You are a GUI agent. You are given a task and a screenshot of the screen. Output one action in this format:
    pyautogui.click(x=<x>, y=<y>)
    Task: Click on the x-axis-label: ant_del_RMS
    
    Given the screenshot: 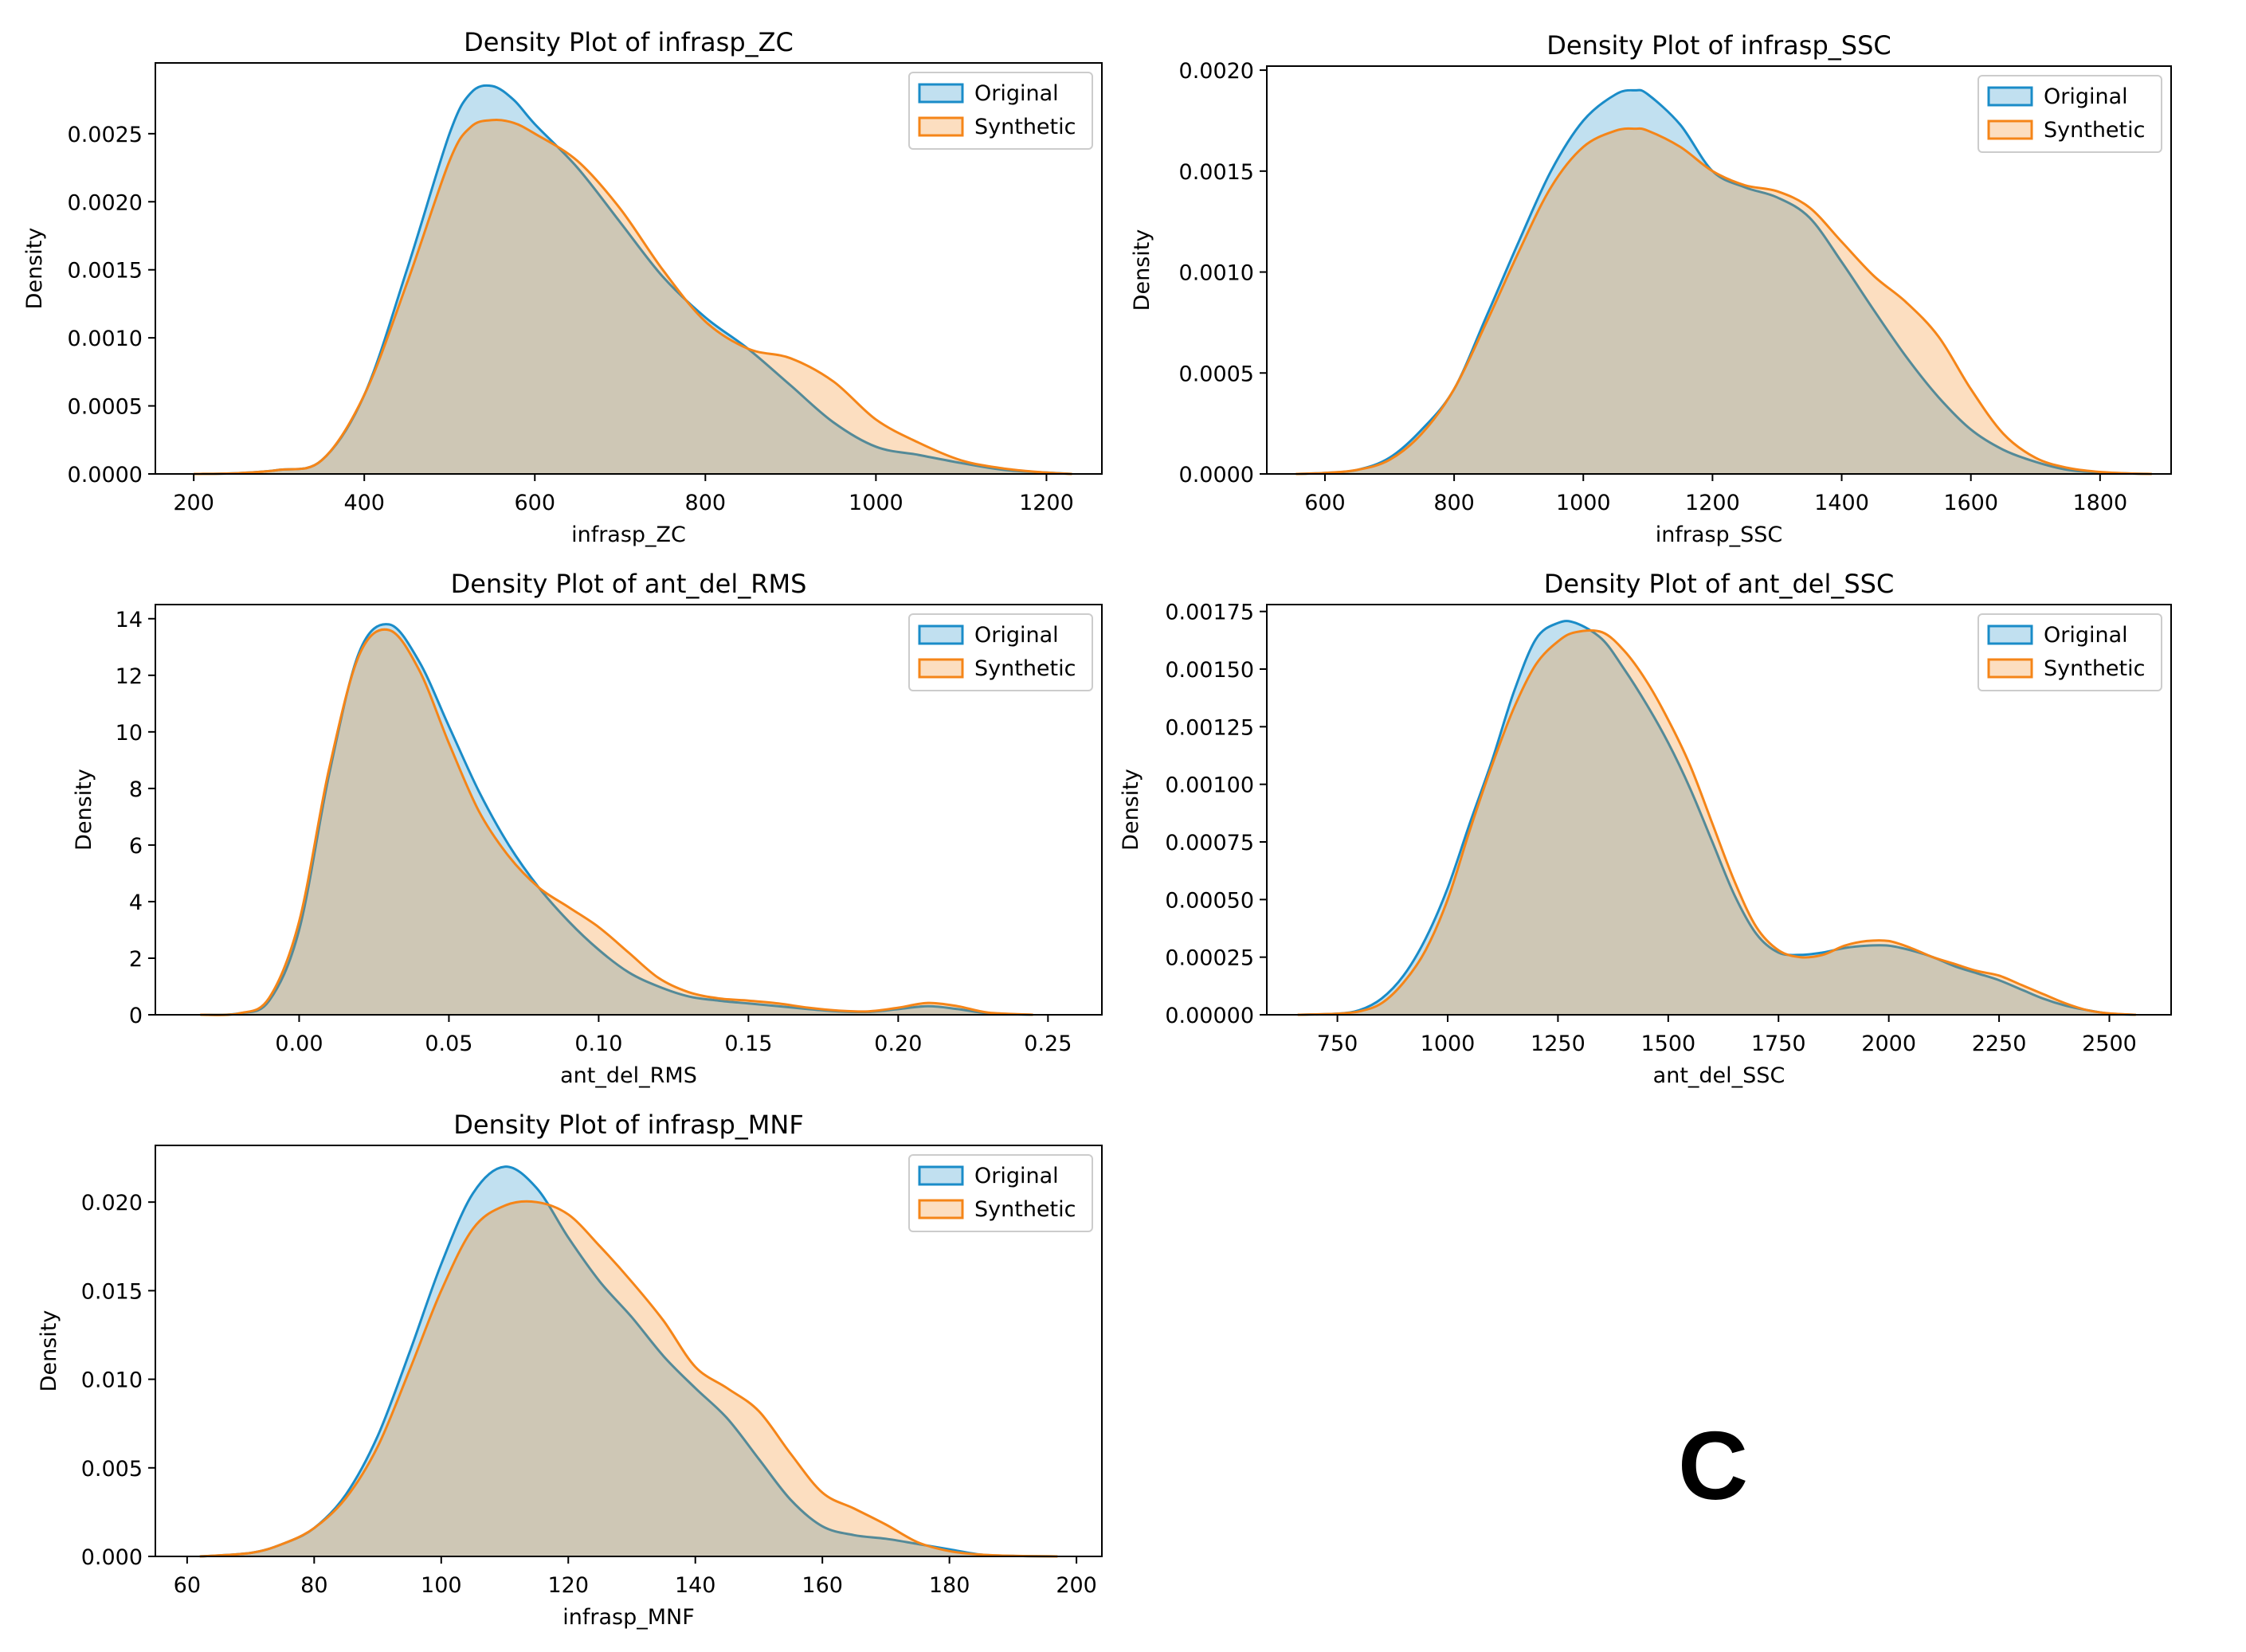 What is the action you would take?
    pyautogui.click(x=628, y=1075)
    